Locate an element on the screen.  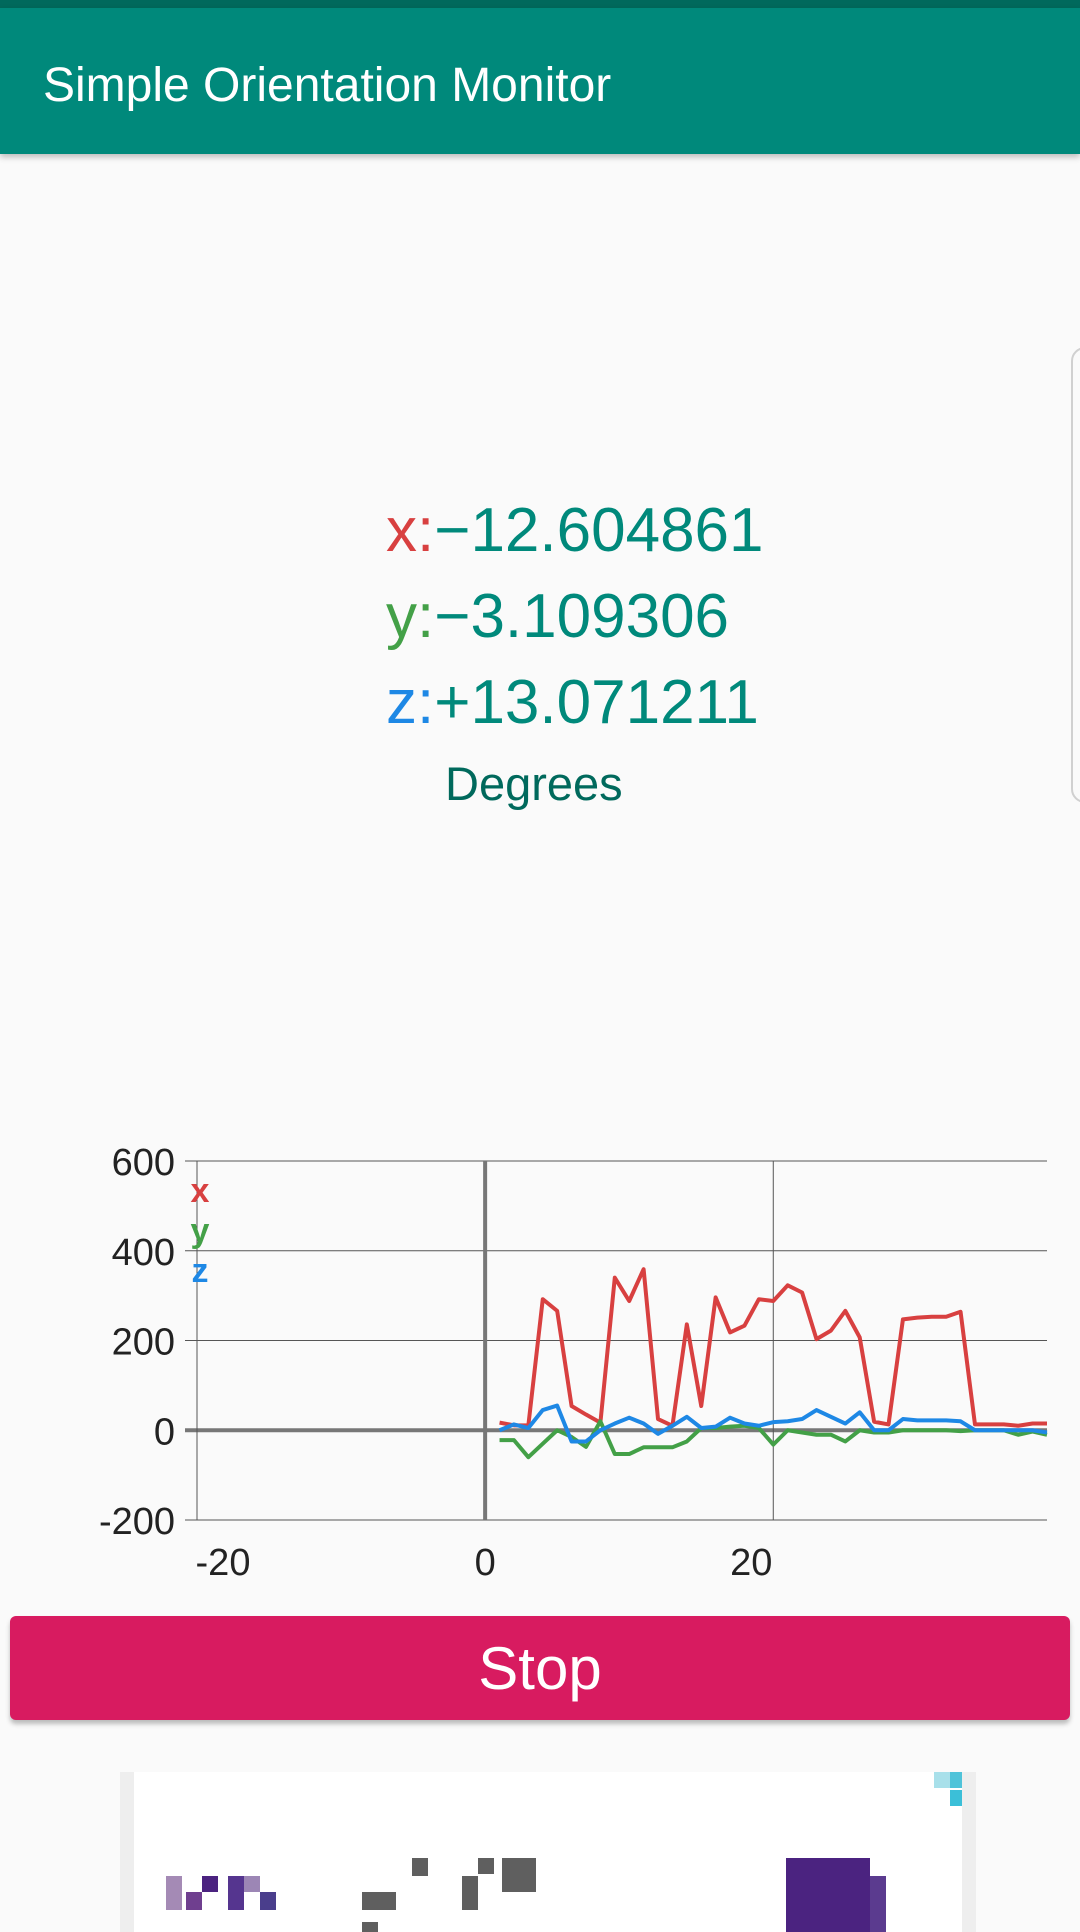
legend-entry-y: y is located at coordinates (200, 1231).